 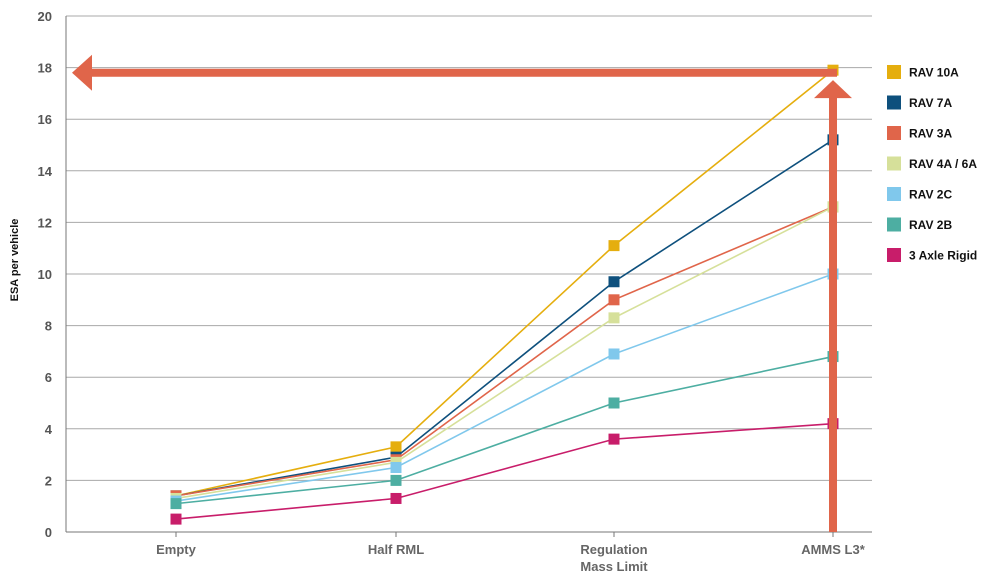 I want to click on y-tick-label: 20, so click(x=45, y=16).